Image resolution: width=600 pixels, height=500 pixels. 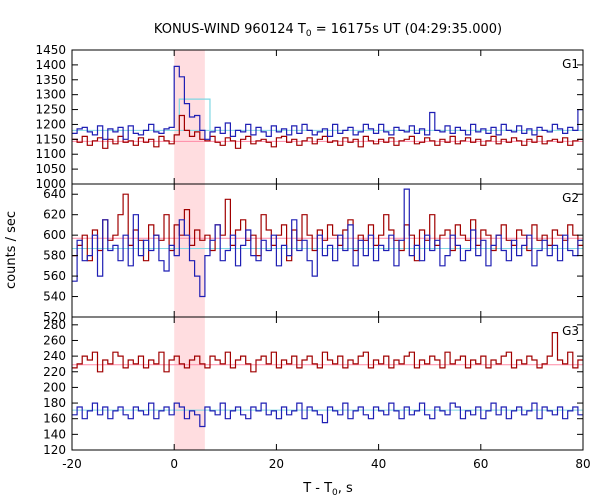 What do you see at coordinates (54, 256) in the screenshot?
I see `y-tick-label: 580` at bounding box center [54, 256].